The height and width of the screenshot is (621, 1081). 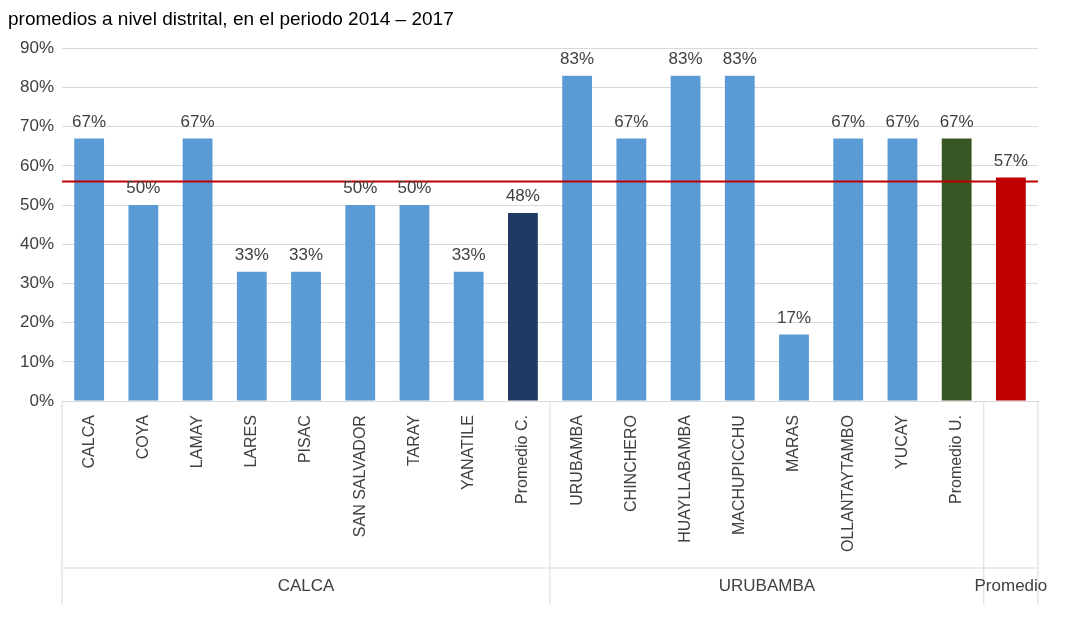 I want to click on y-tick-label: 90%, so click(x=37, y=47).